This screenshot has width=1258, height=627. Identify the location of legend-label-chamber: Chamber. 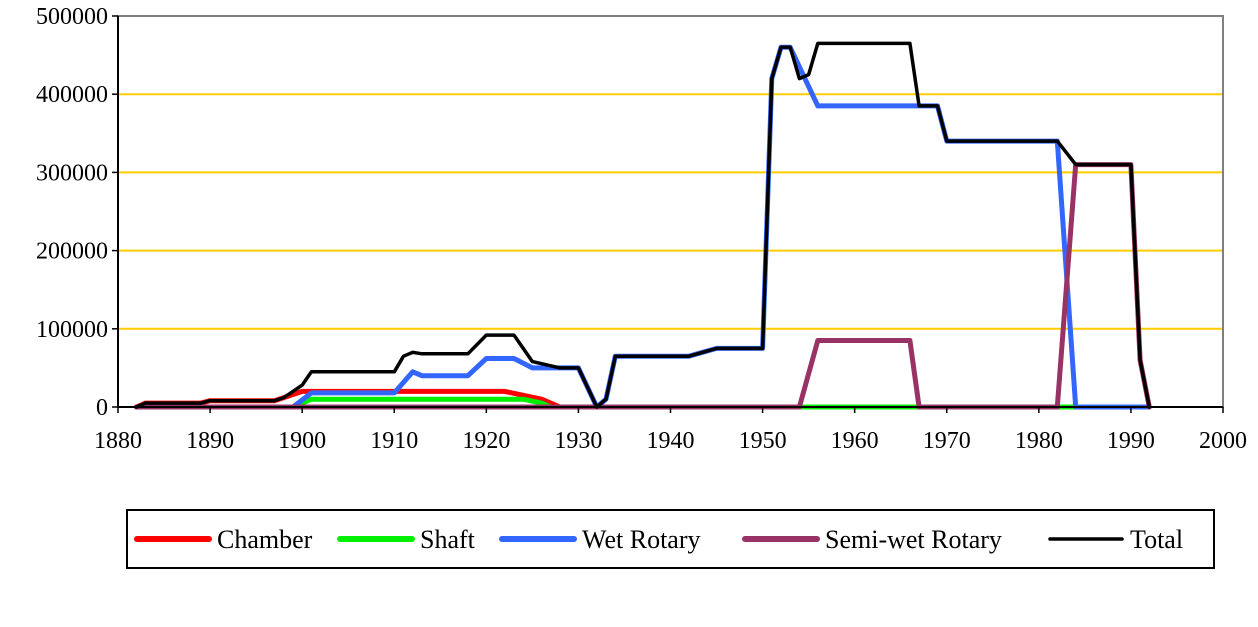
(265, 539).